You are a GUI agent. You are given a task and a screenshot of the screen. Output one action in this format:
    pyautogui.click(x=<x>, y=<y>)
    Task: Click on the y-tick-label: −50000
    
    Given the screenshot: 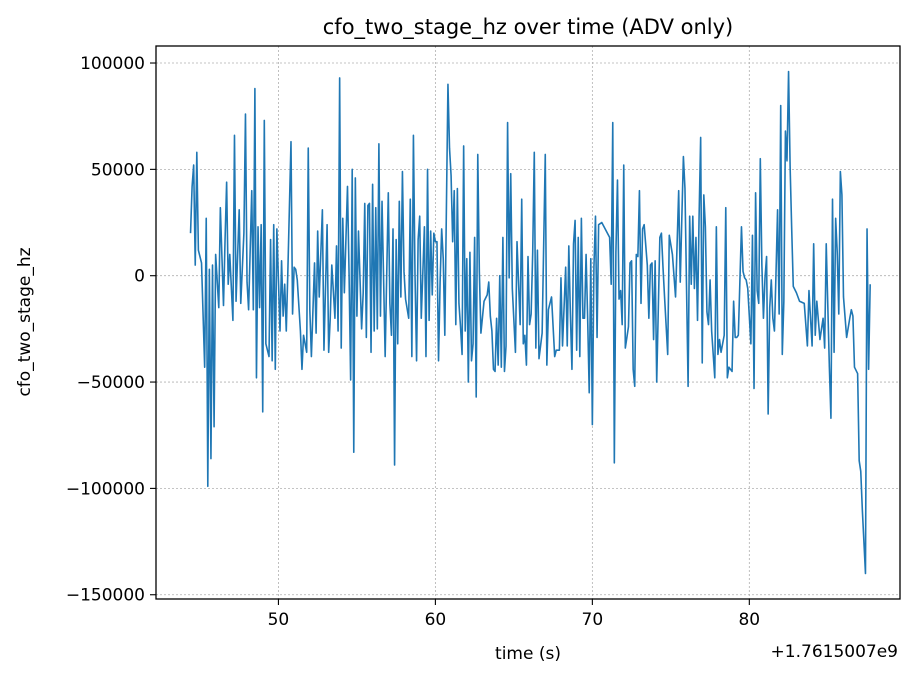 What is the action you would take?
    pyautogui.click(x=111, y=383)
    